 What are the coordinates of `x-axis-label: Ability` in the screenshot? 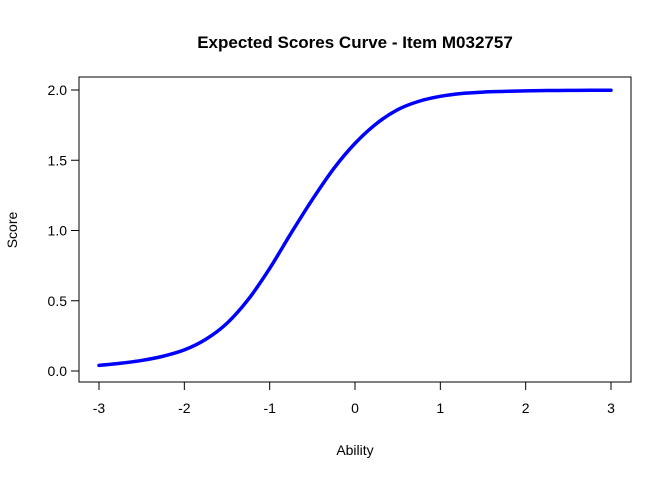 It's located at (354, 450).